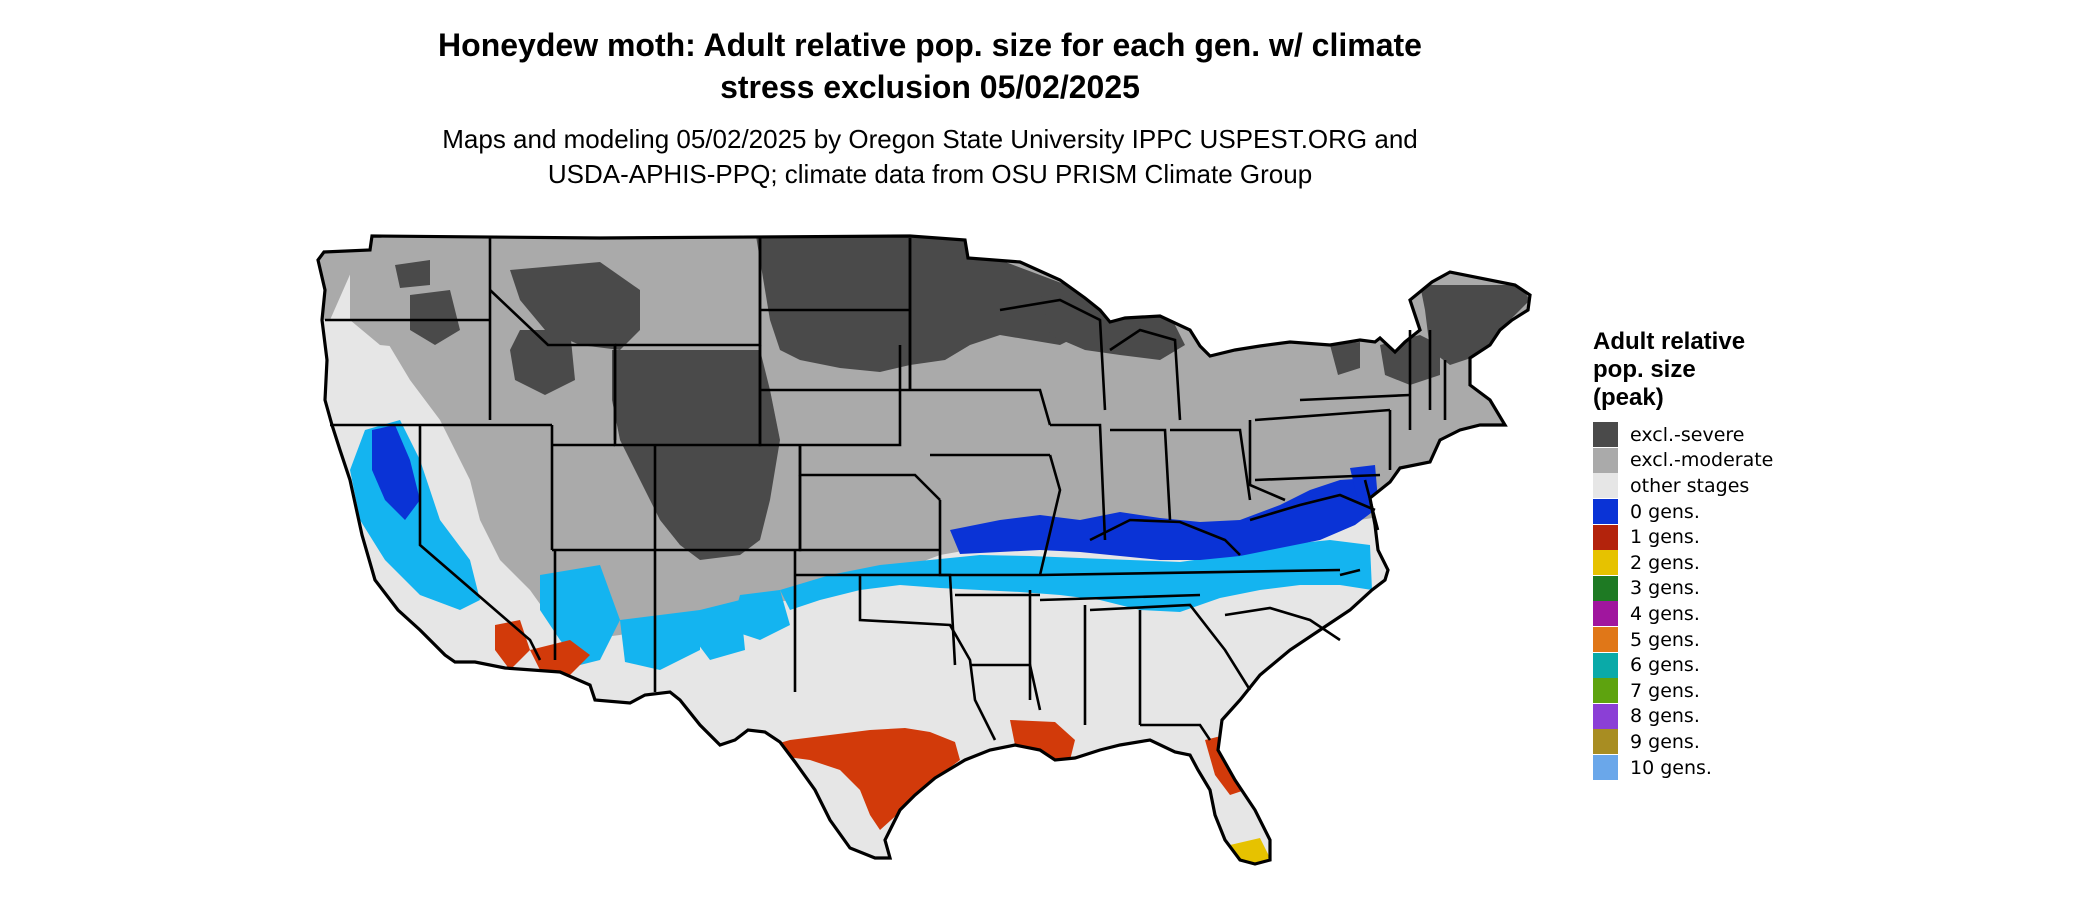 This screenshot has width=2100, height=900. Describe the element at coordinates (930, 87) in the screenshot. I see `map-title-line-2: stress exclusion 05/02/2025` at that location.